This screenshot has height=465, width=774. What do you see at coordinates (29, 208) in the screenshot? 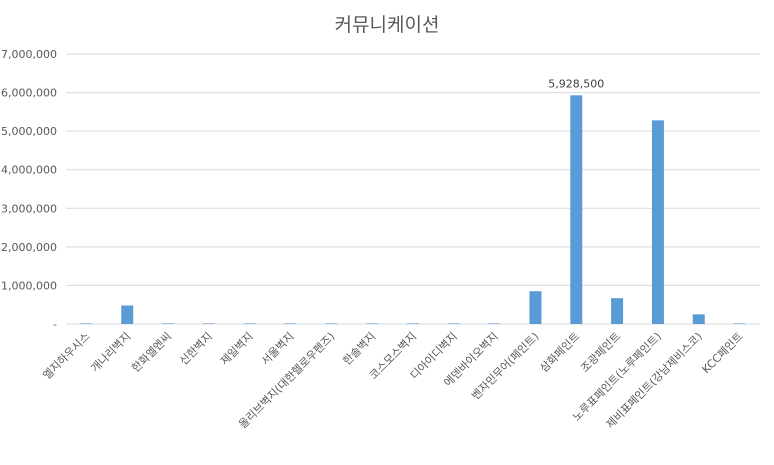
I see `y-tick-label: 3,000,000` at bounding box center [29, 208].